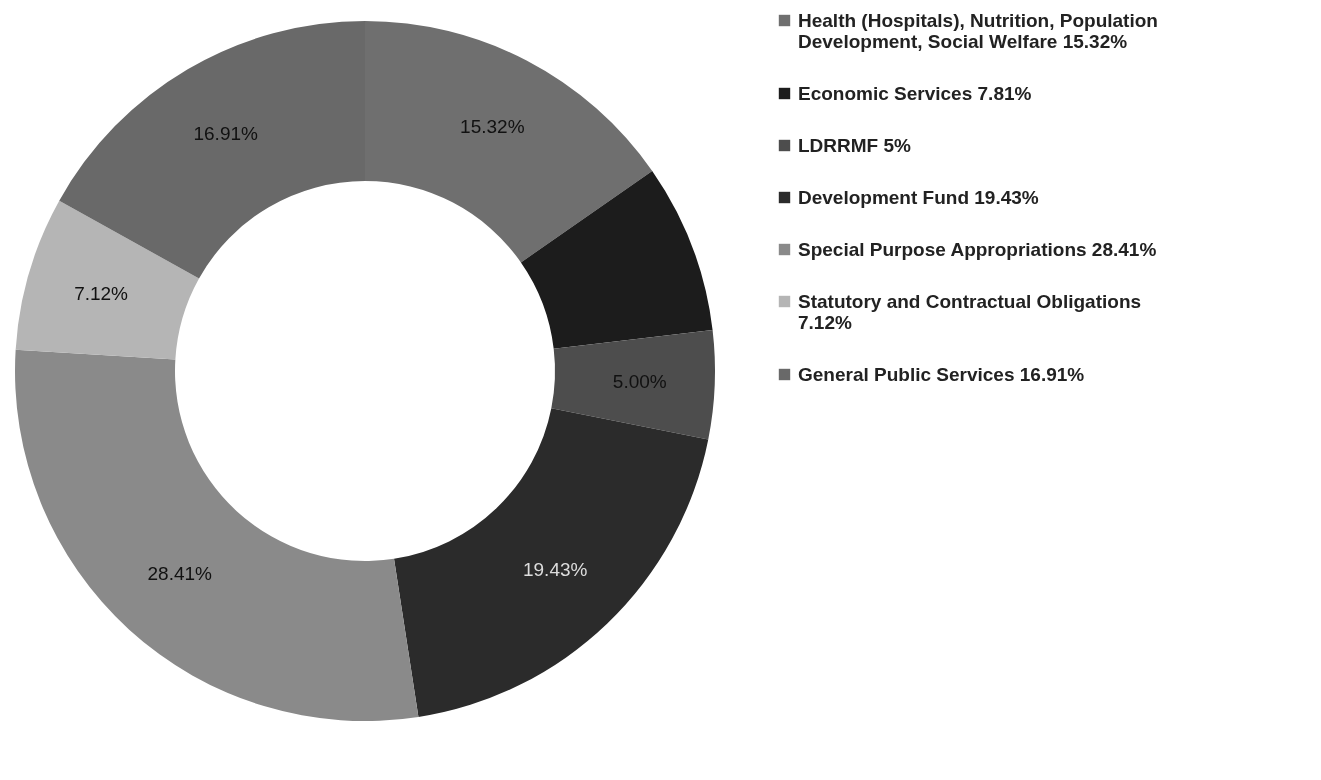 Image resolution: width=1321 pixels, height=780 pixels. I want to click on legend-label: Health (Hospitals), Nutrition, Population Development, Social Welfare 15.32%, so click(978, 30).